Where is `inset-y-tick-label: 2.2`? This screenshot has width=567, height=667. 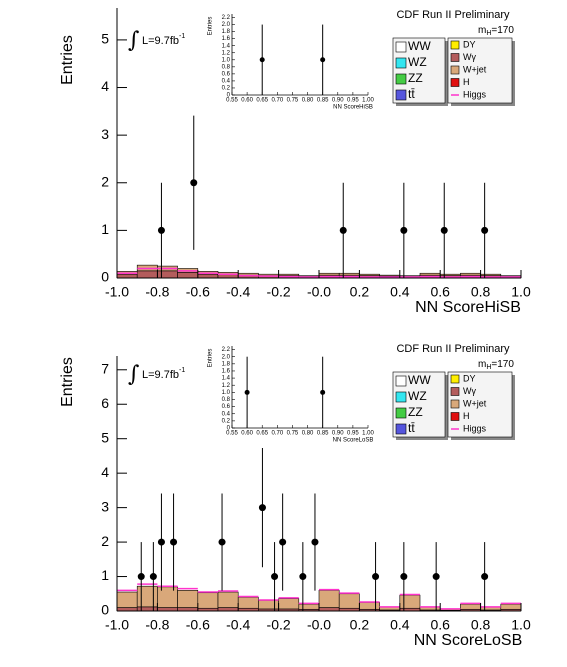 inset-y-tick-label: 2.2 is located at coordinates (226, 18).